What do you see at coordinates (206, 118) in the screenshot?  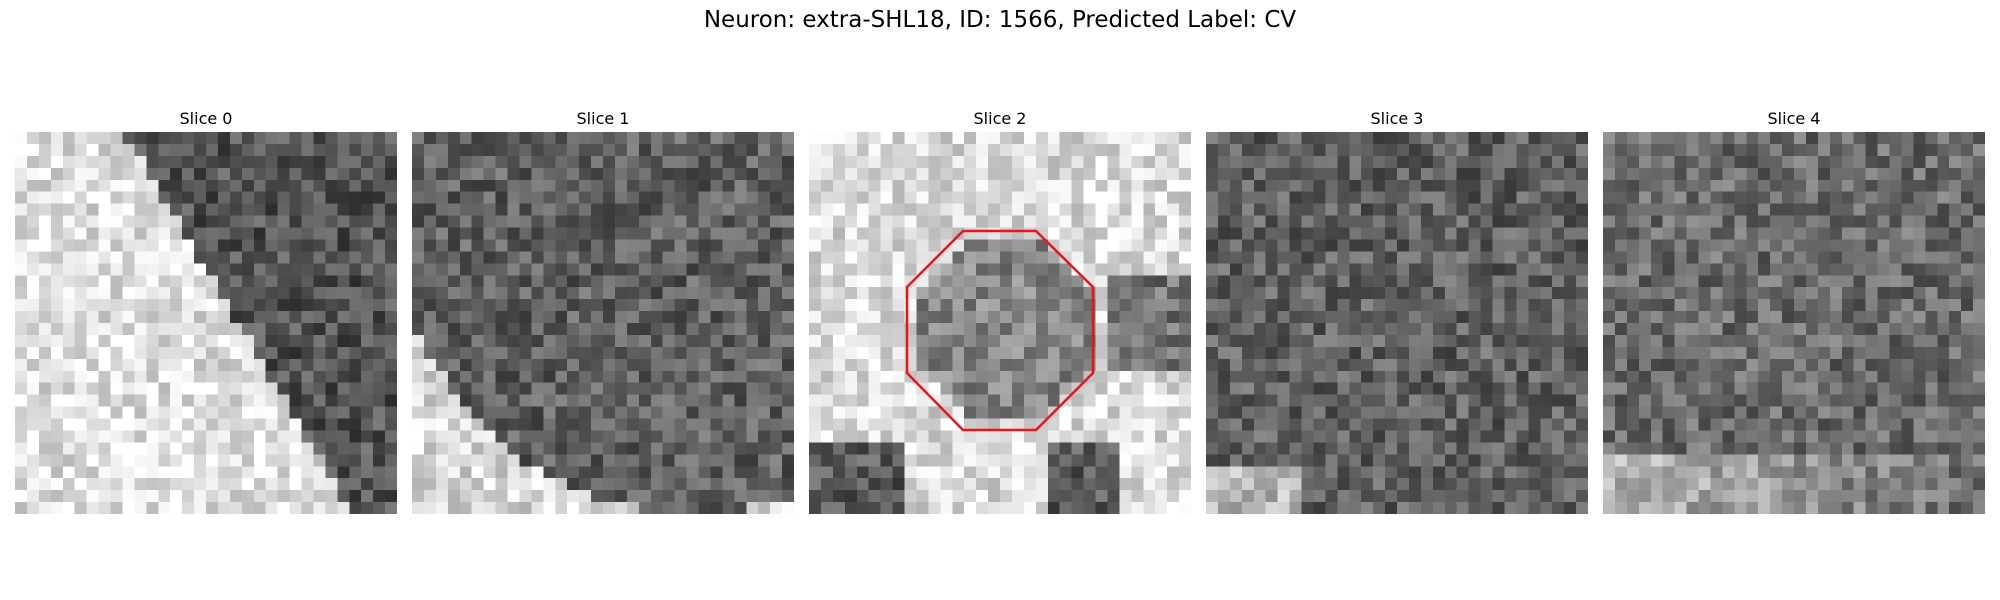 I see `slice-title-0: Slice 0` at bounding box center [206, 118].